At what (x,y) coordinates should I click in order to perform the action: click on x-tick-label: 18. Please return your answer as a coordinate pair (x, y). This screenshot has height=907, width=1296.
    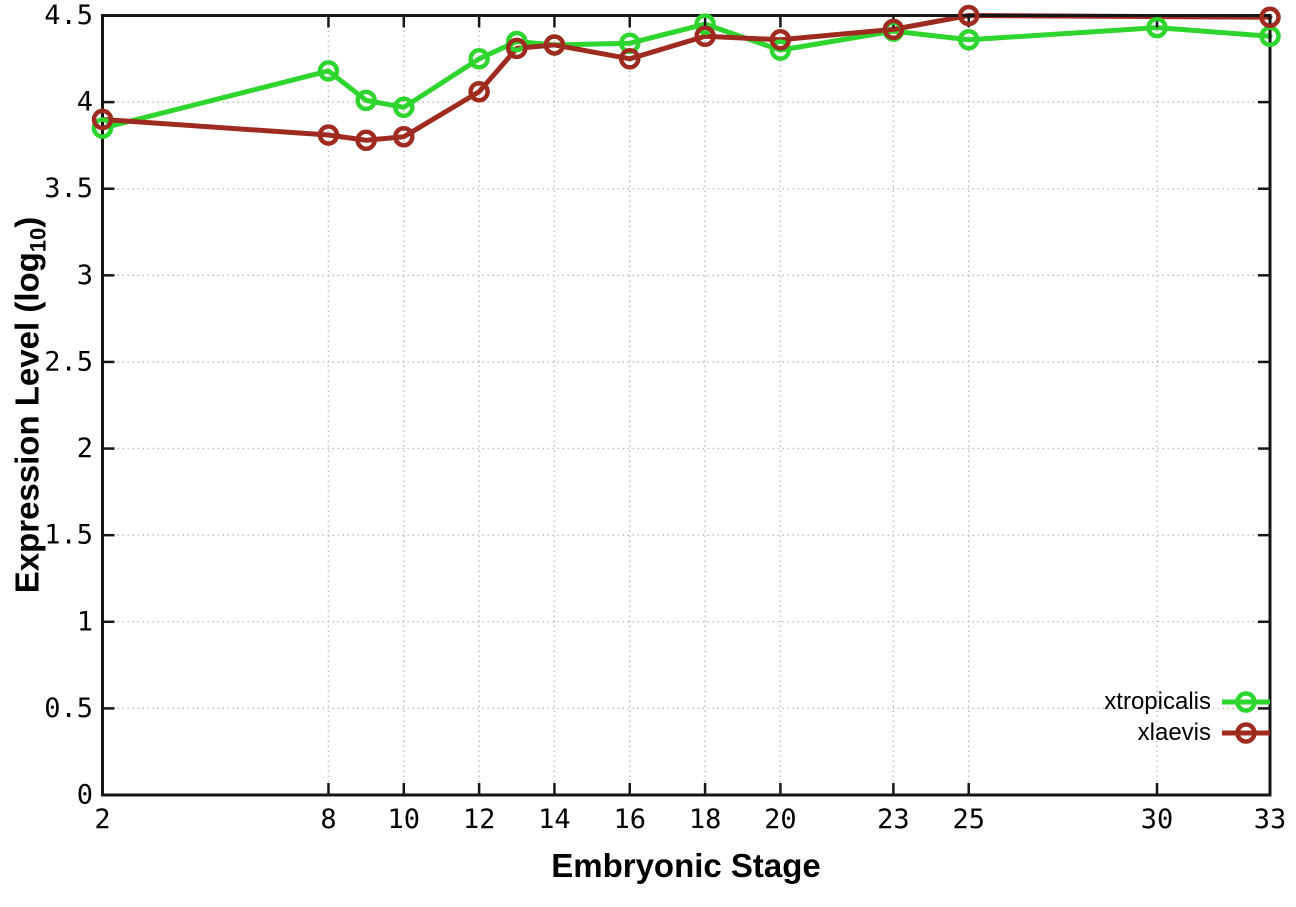
    Looking at the image, I should click on (705, 819).